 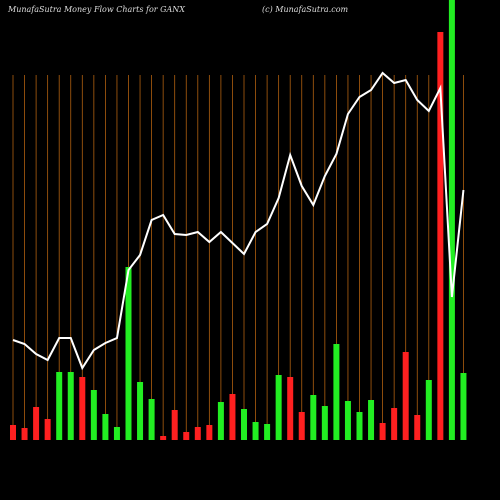 What do you see at coordinates (96, 9) in the screenshot?
I see `chart-title: MunafaSutra Money Flow Charts for GANX` at bounding box center [96, 9].